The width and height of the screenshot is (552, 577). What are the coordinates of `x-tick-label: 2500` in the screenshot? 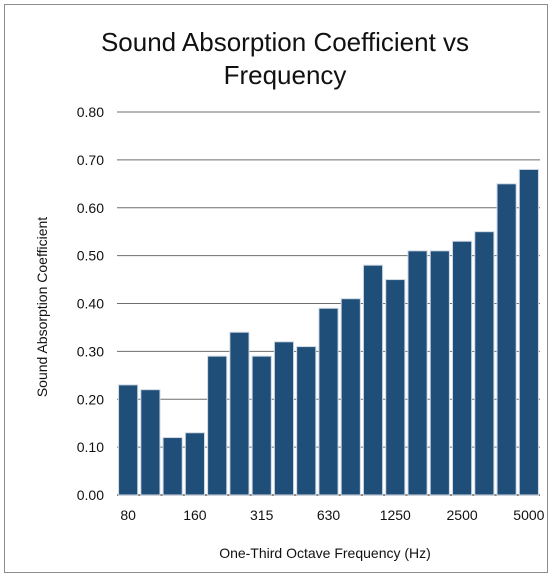 It's located at (462, 515).